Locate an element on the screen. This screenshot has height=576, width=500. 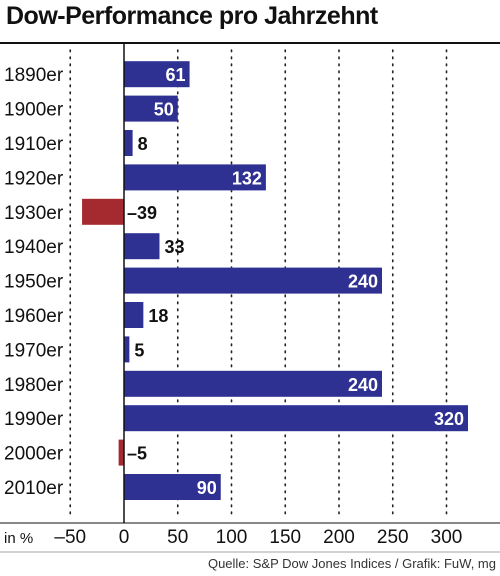
x-tick-label: 50 is located at coordinates (177, 537).